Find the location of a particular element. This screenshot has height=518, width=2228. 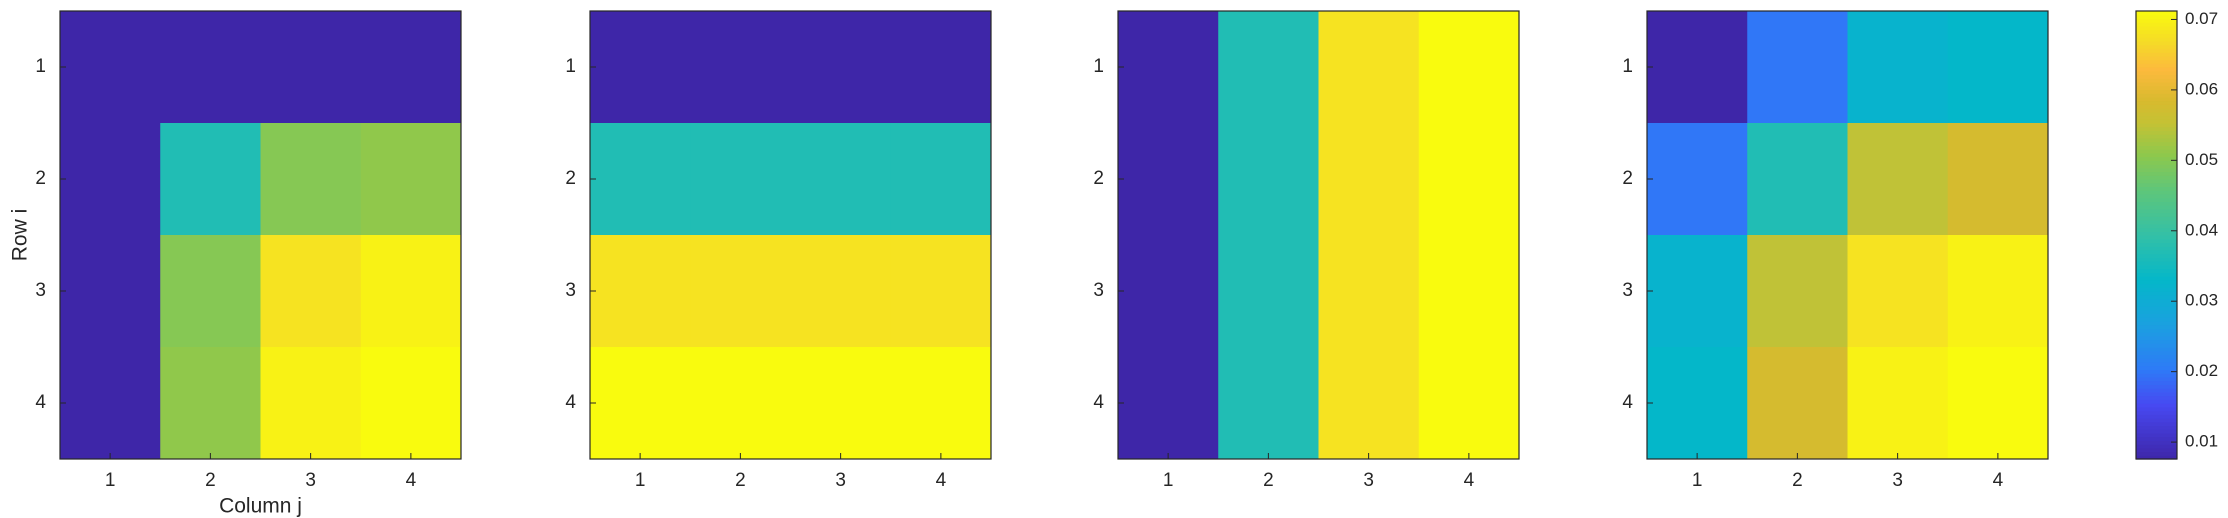

y-tick-label: 2 is located at coordinates (40, 178).